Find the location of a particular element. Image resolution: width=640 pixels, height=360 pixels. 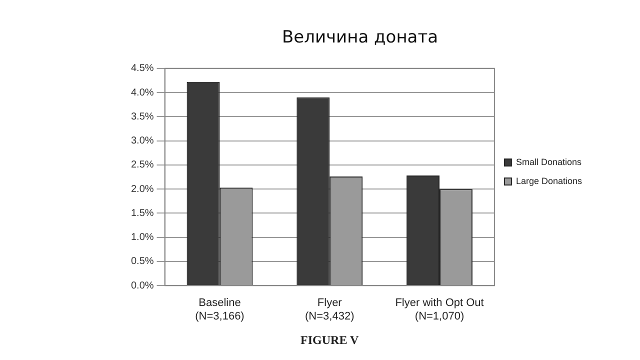

y-tick-label: 4.5% is located at coordinates (142, 68).